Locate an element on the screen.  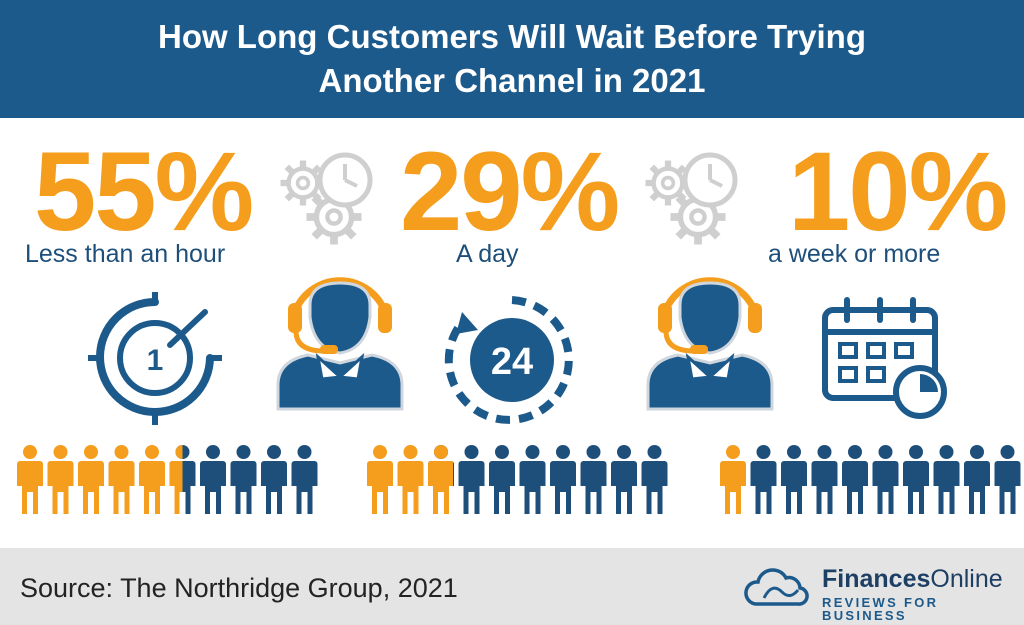
stopwatch-number: 1 is located at coordinates (155, 360).